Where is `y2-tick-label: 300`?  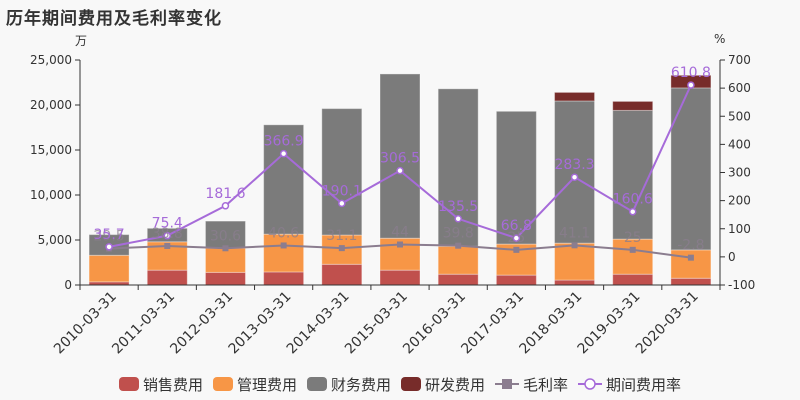
y2-tick-label: 300 is located at coordinates (739, 173).